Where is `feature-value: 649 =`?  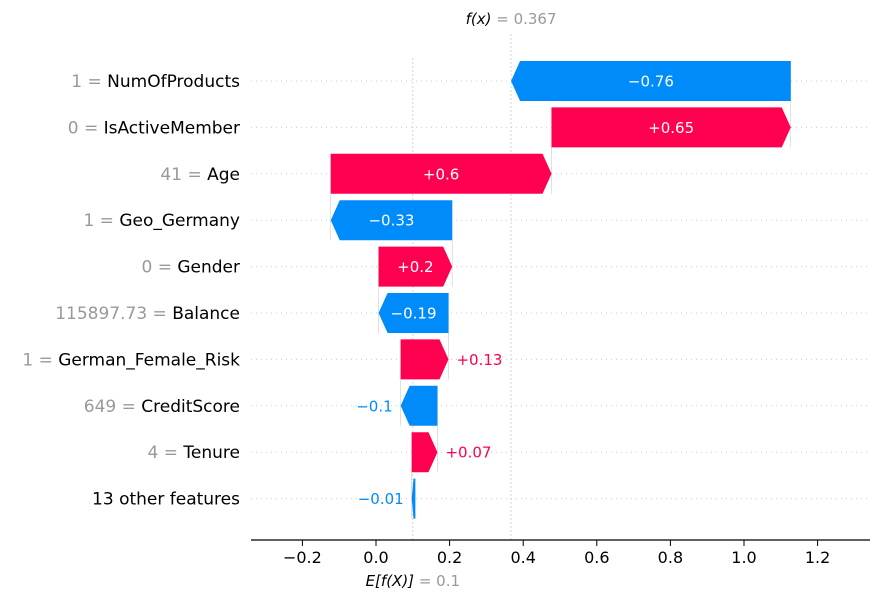 feature-value: 649 = is located at coordinates (113, 407).